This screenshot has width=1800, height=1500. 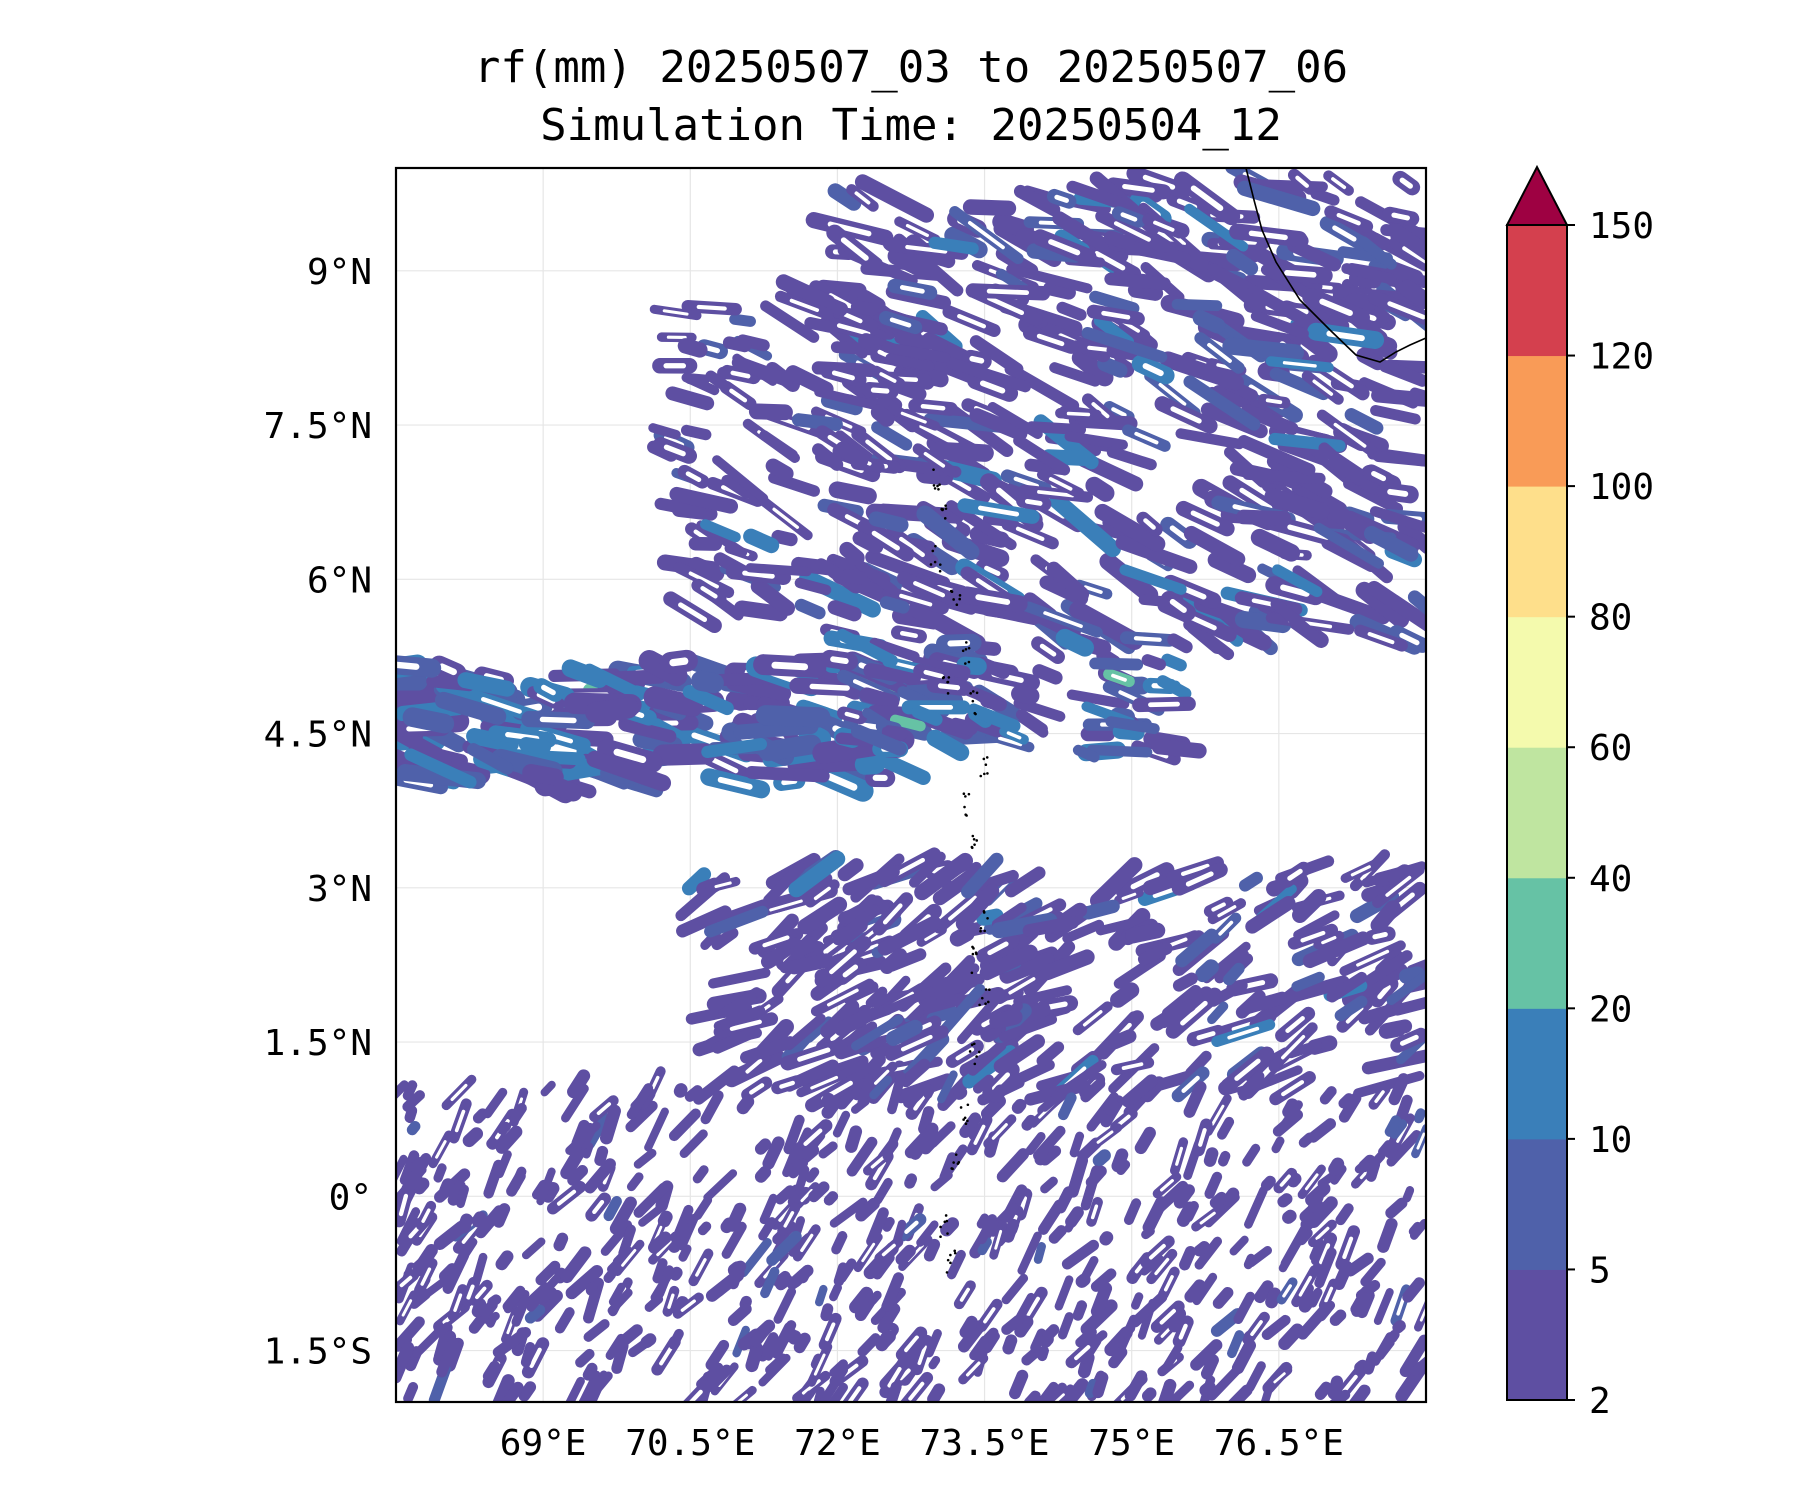 I want to click on lon-tick-label: 70.5°E, so click(x=690, y=1443).